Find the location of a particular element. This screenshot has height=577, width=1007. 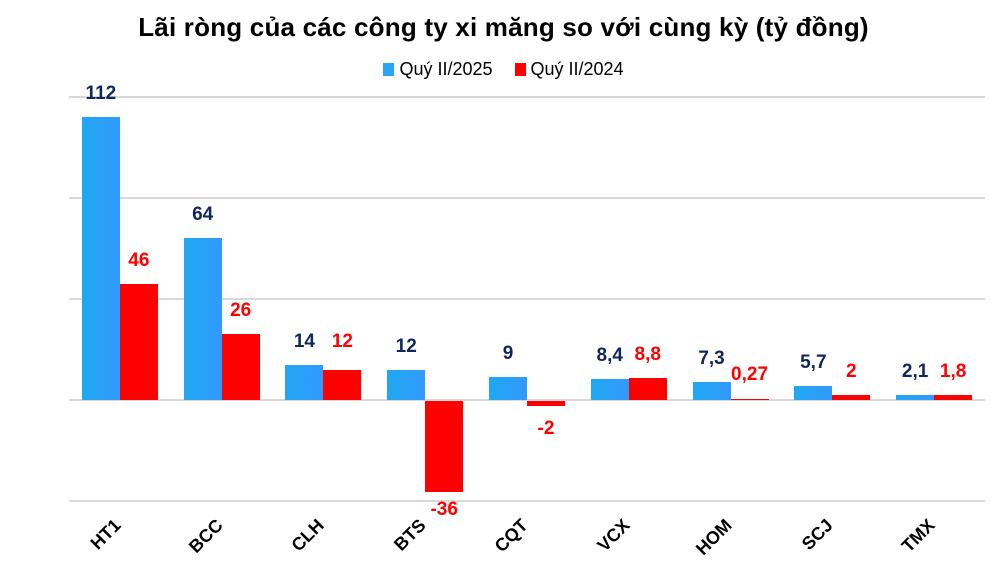

bar-ht1-2025 is located at coordinates (100, 258).